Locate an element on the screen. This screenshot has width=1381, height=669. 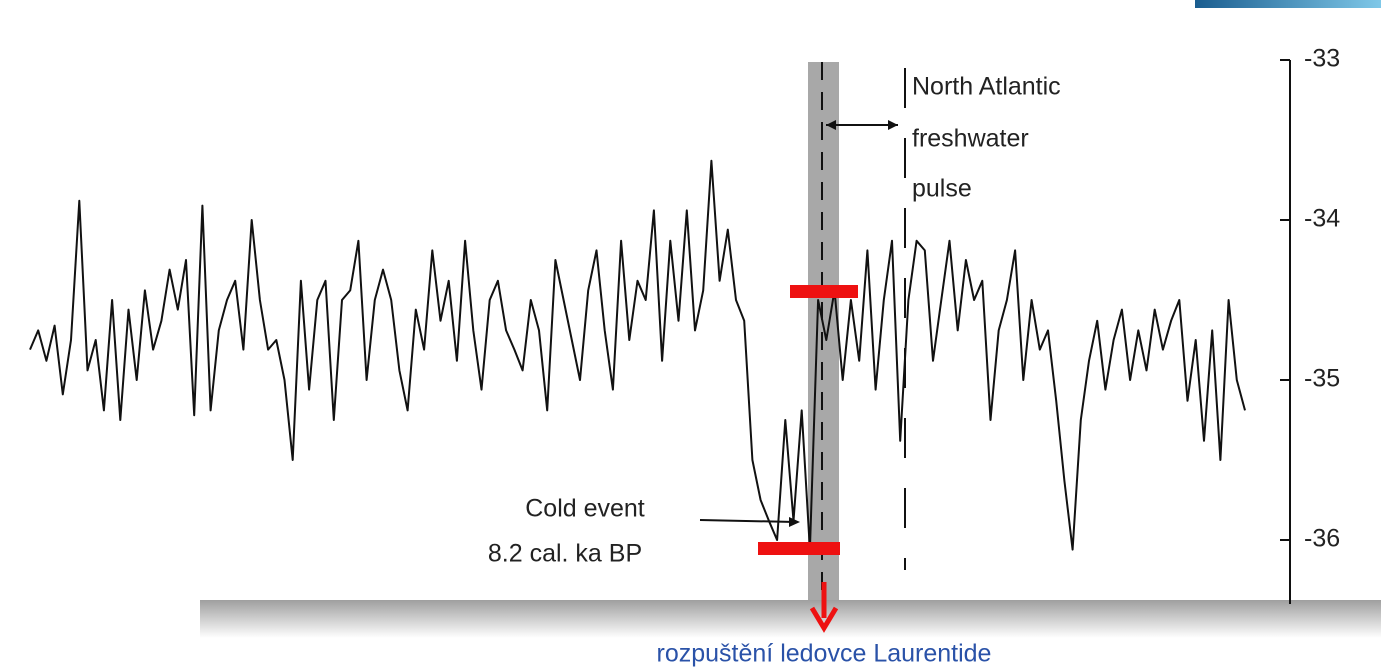
annotation: North Atlantic is located at coordinates (986, 87).